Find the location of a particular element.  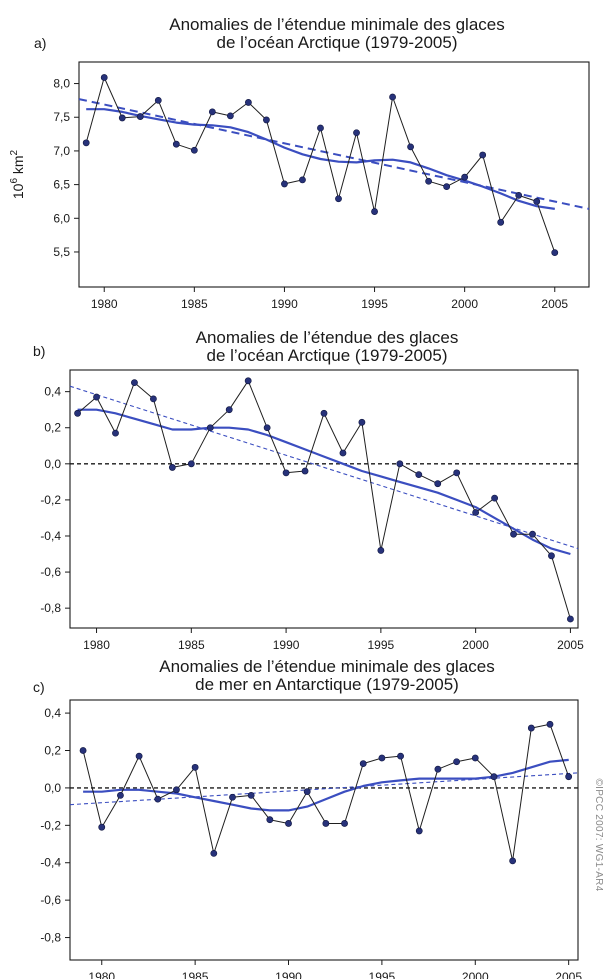

panel-label: c) is located at coordinates (39, 687).